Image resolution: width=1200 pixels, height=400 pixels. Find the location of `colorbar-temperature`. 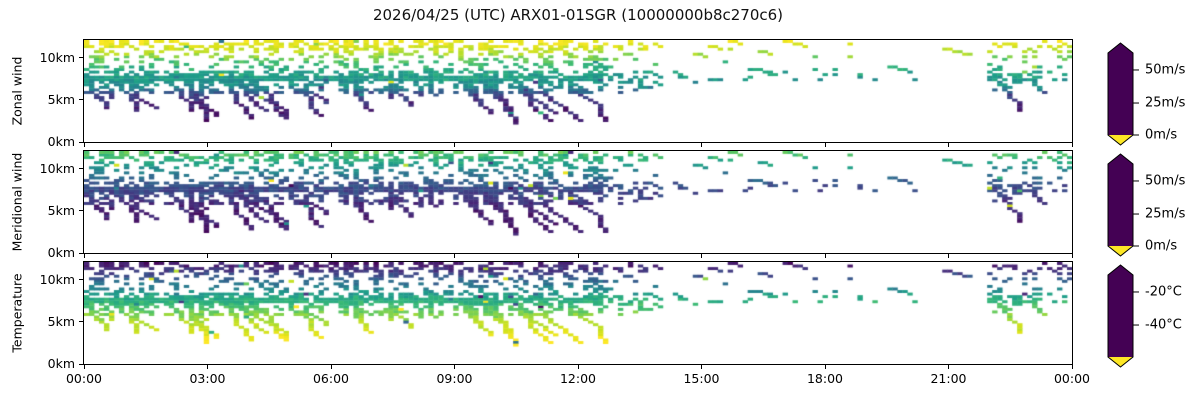

colorbar-temperature is located at coordinates (1123, 316).